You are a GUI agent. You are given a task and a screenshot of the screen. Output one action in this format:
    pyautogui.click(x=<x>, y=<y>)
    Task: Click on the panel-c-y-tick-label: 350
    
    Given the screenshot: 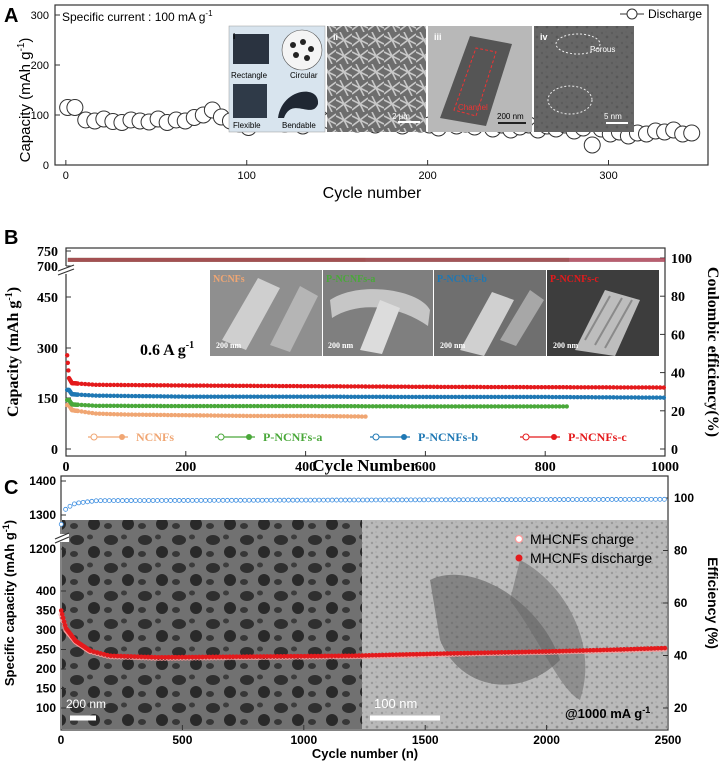 What is the action you would take?
    pyautogui.click(x=46, y=611)
    